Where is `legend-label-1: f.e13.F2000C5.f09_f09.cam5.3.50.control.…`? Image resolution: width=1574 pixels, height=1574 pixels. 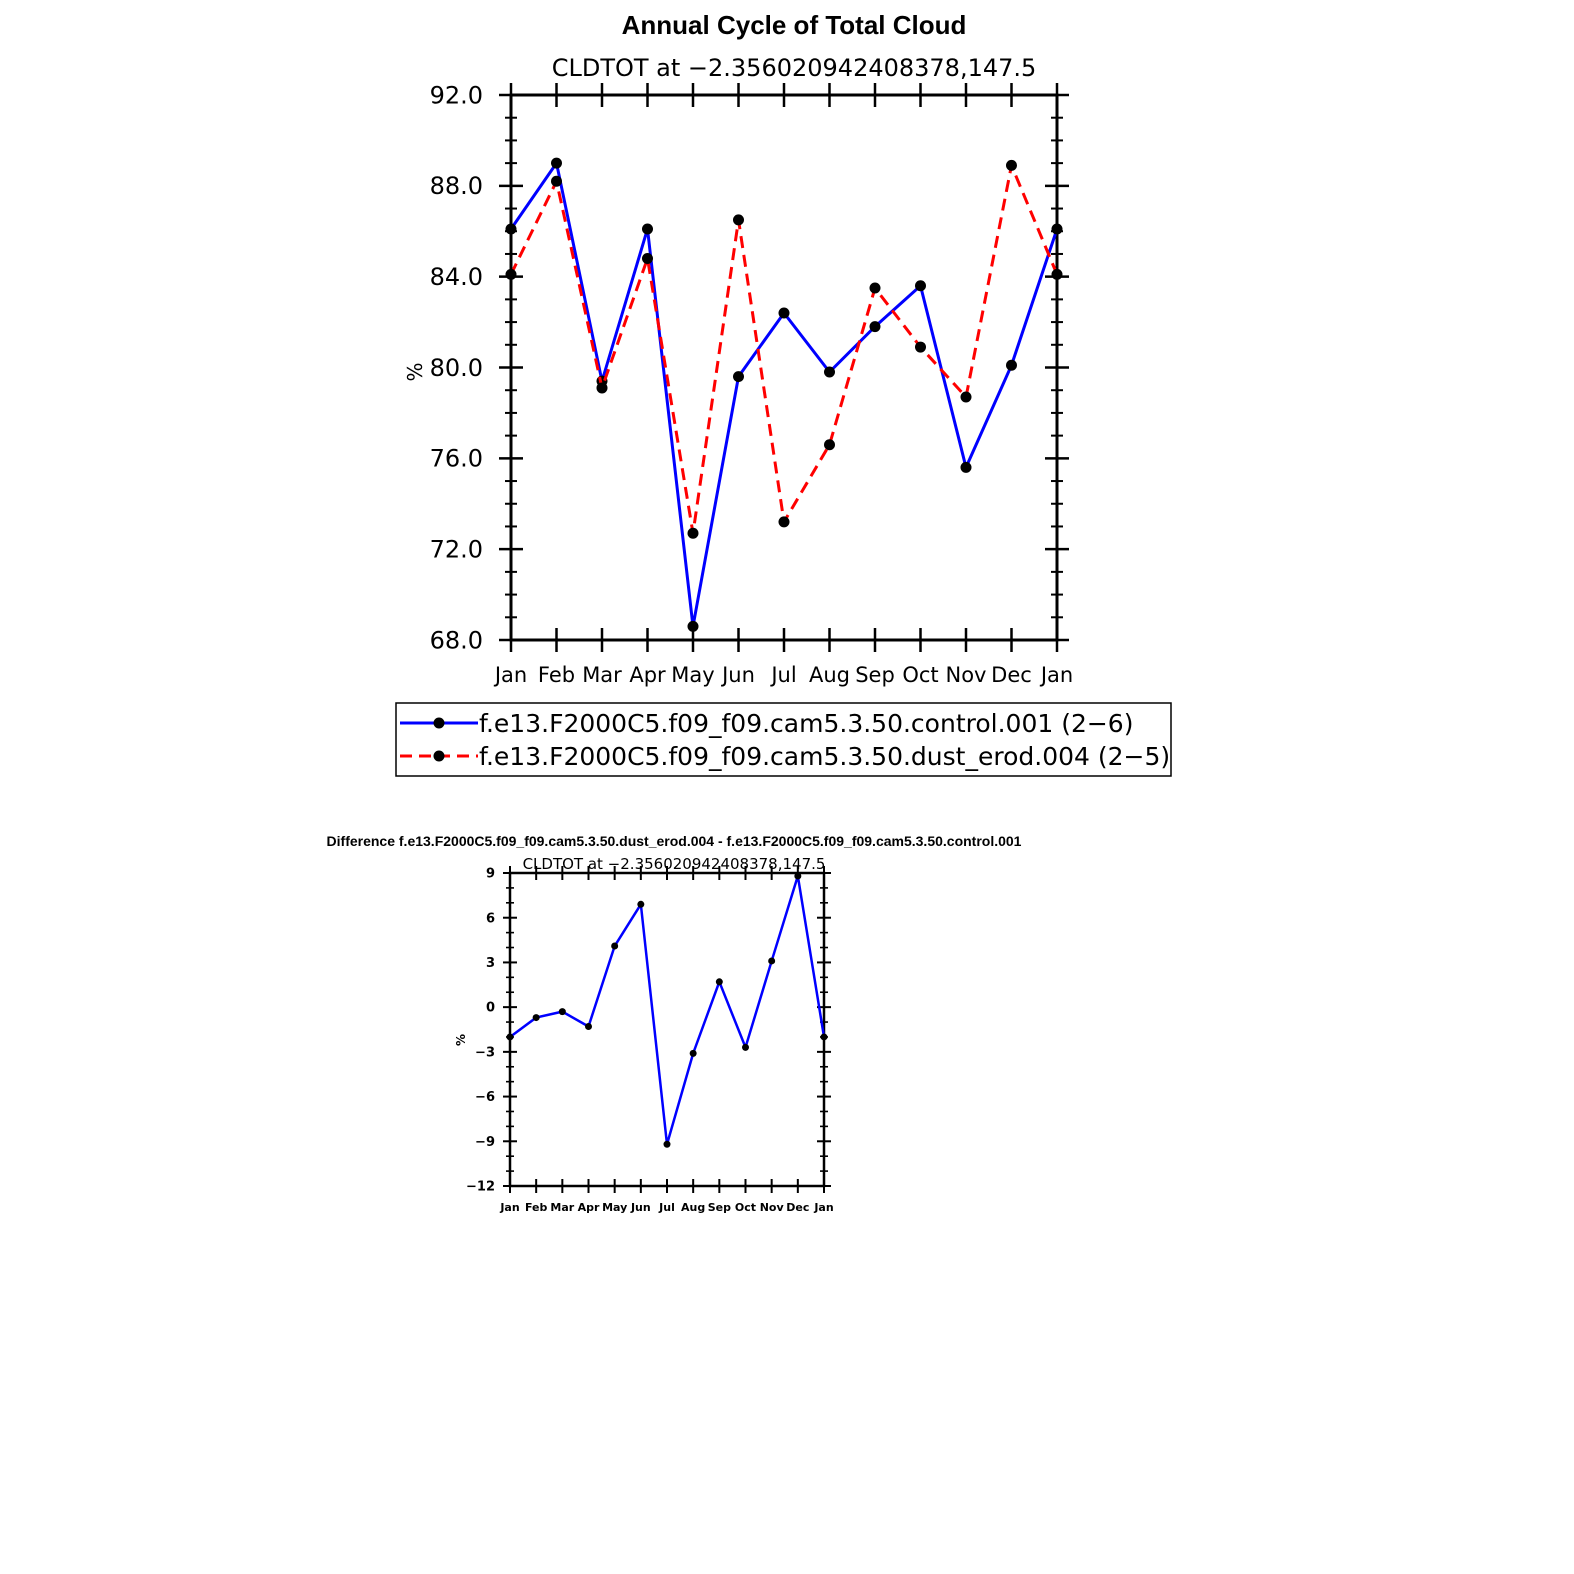 legend-label-1: f.e13.F2000C5.f09_f09.cam5.3.50.control.… is located at coordinates (806, 723).